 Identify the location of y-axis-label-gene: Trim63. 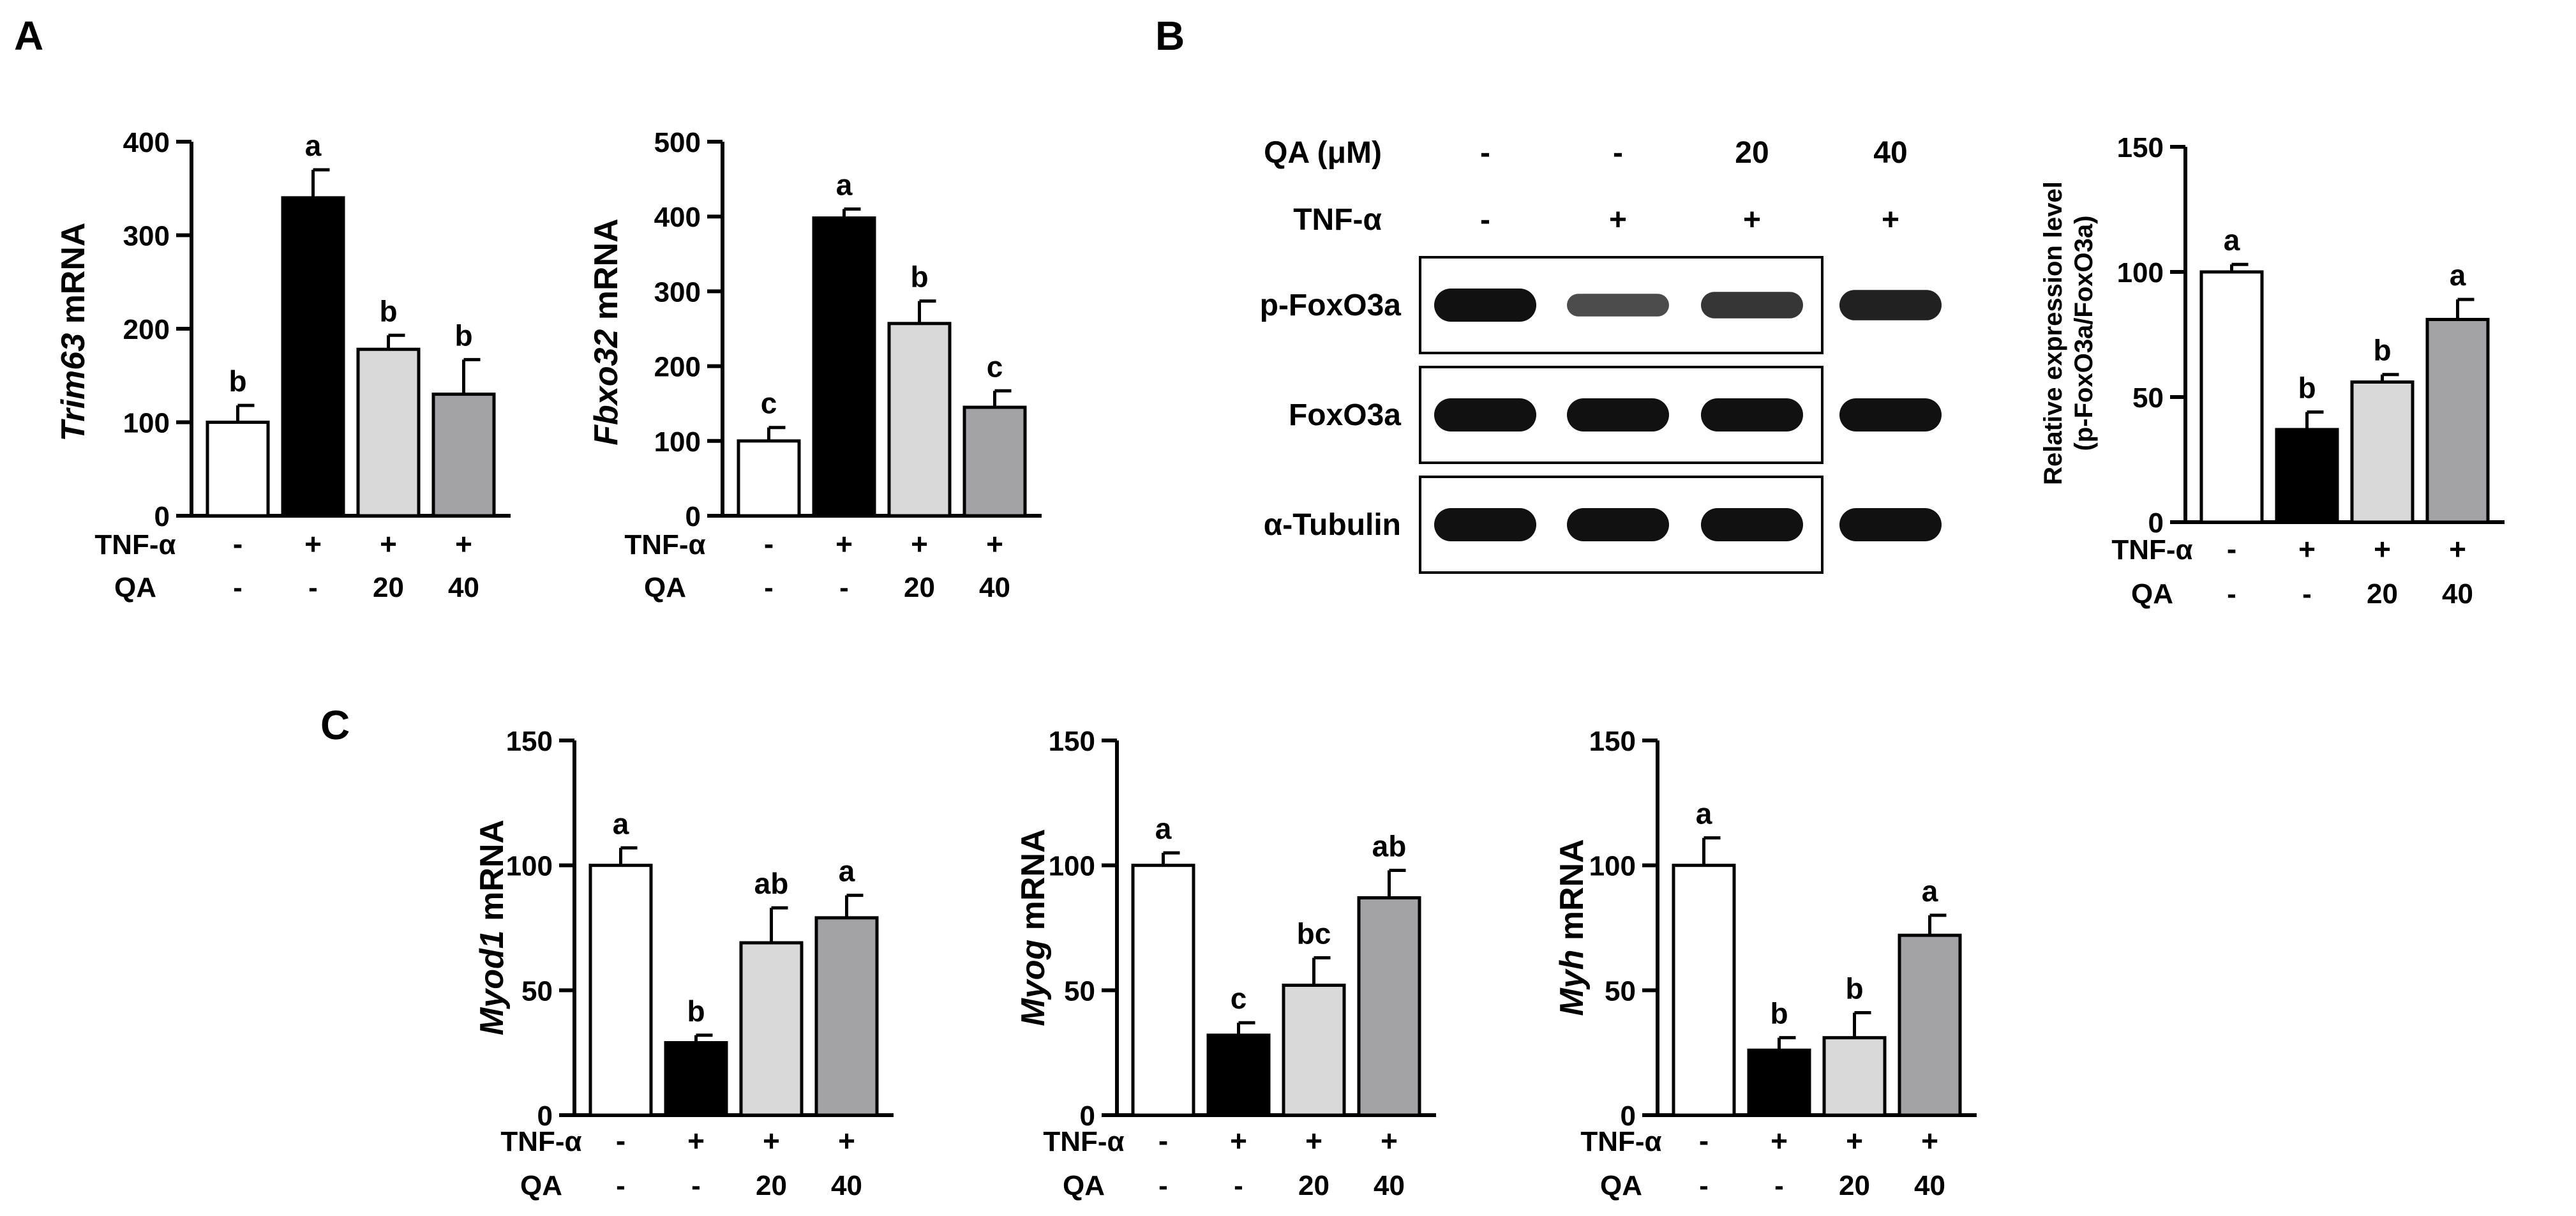
(73, 387).